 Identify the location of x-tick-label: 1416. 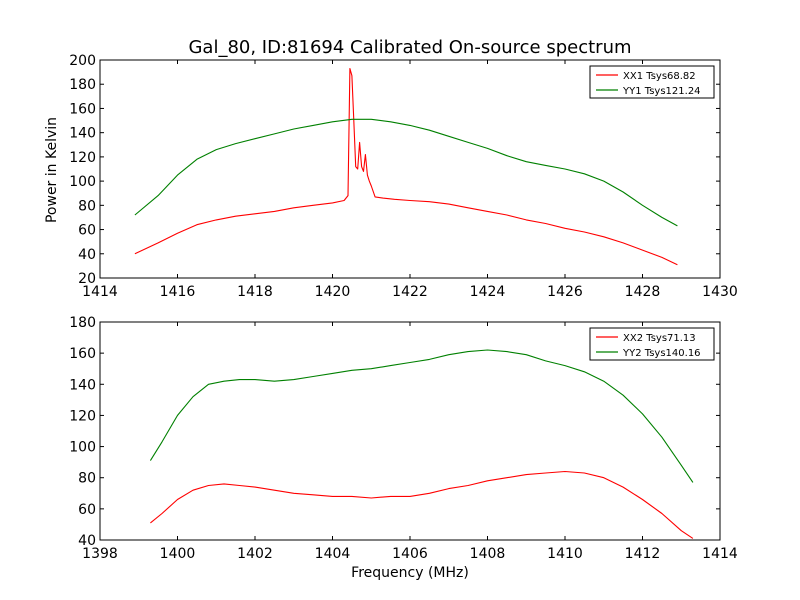
(178, 292).